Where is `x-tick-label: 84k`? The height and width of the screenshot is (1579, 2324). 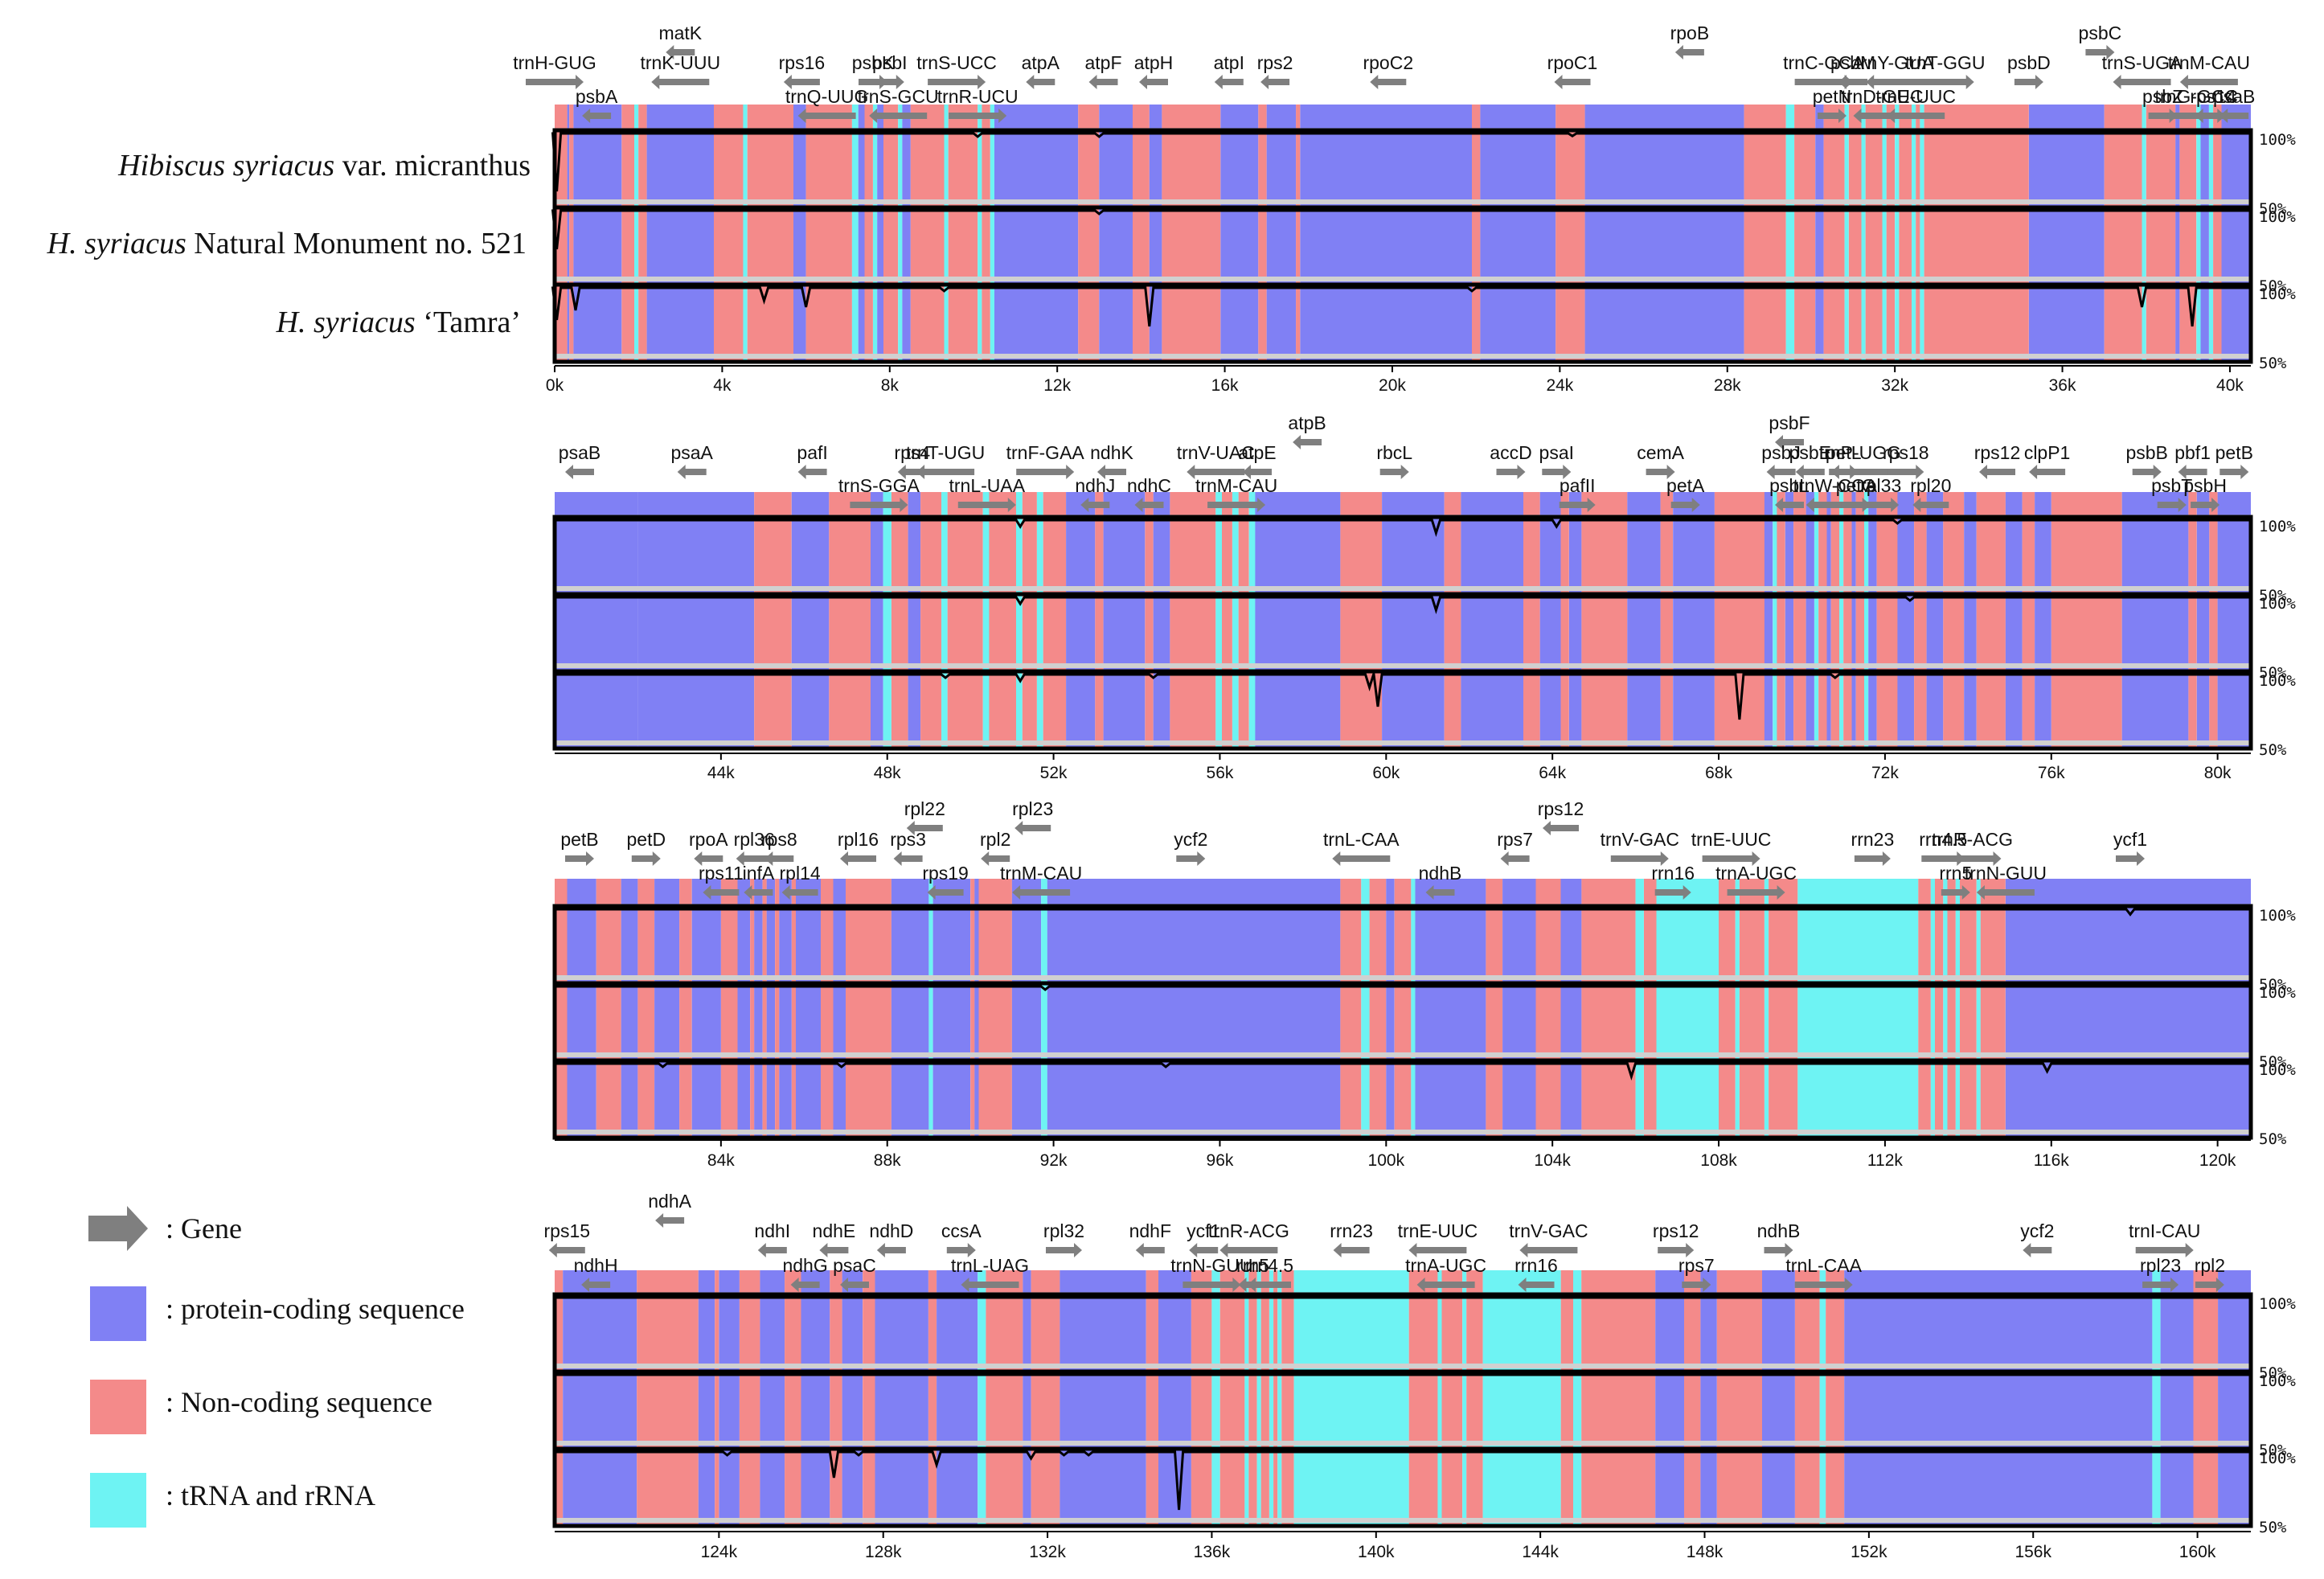
x-tick-label: 84k is located at coordinates (721, 1160).